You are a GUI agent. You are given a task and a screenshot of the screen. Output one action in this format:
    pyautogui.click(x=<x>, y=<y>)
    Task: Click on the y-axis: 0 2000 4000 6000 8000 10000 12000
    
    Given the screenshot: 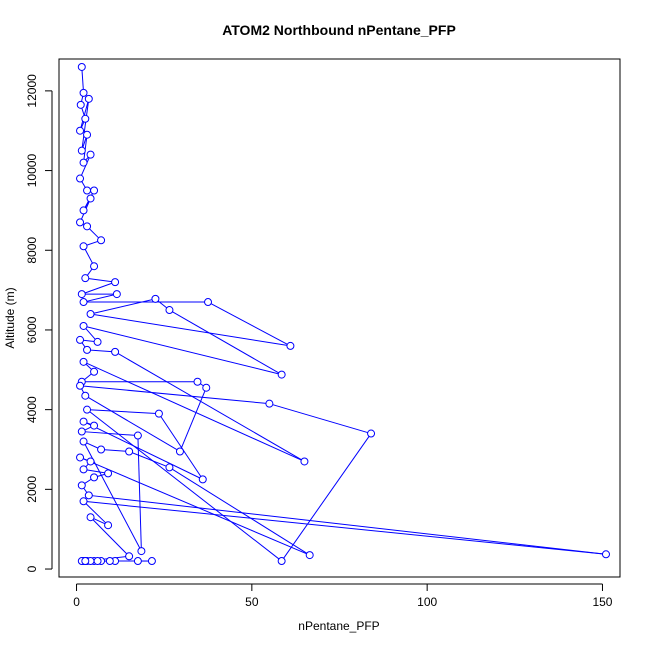 What is the action you would take?
    pyautogui.click(x=39, y=323)
    